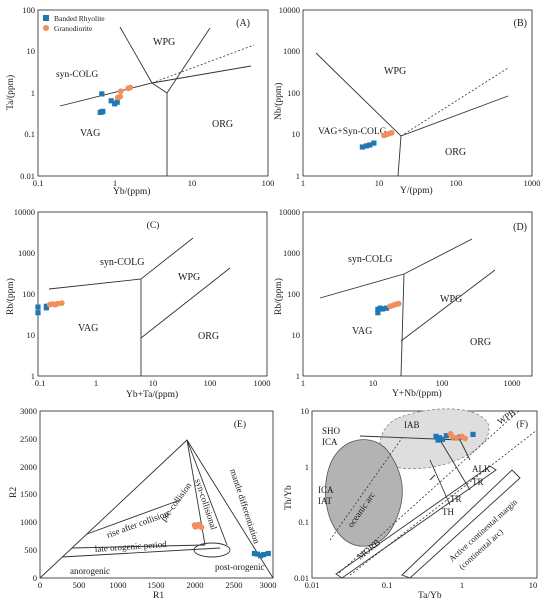 The height and width of the screenshot is (603, 550). I want to click on y-tick-0.01: 0.01, so click(301, 578).